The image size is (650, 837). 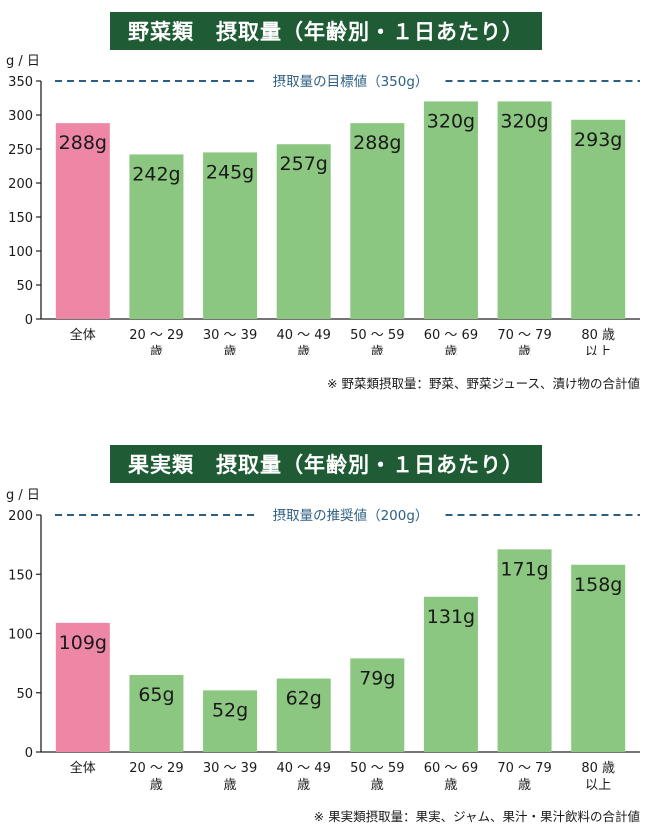 I want to click on chart1-title: 野菜類 摂取量（年齢別・１日あたり）, so click(x=326, y=31).